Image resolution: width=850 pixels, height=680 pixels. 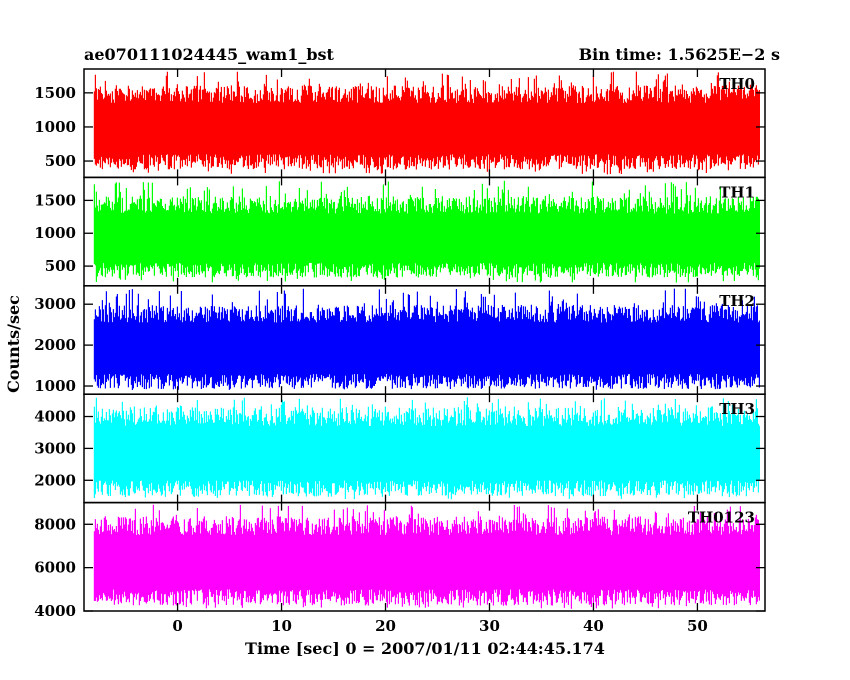 I want to click on panel-th3: 2000 3000 4000 TH3, so click(x=400, y=448).